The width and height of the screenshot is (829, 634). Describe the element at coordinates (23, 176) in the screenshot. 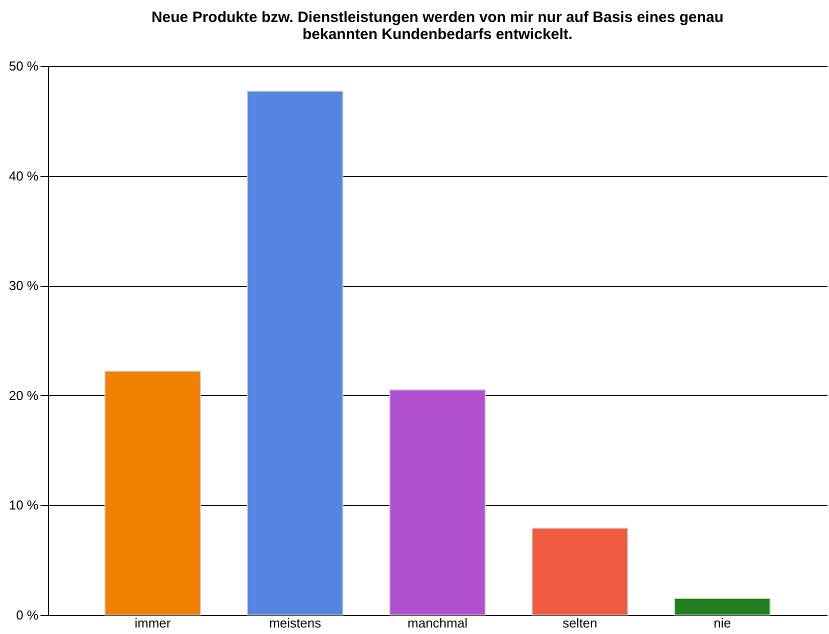

I see `y-tick-label: 40 %` at that location.